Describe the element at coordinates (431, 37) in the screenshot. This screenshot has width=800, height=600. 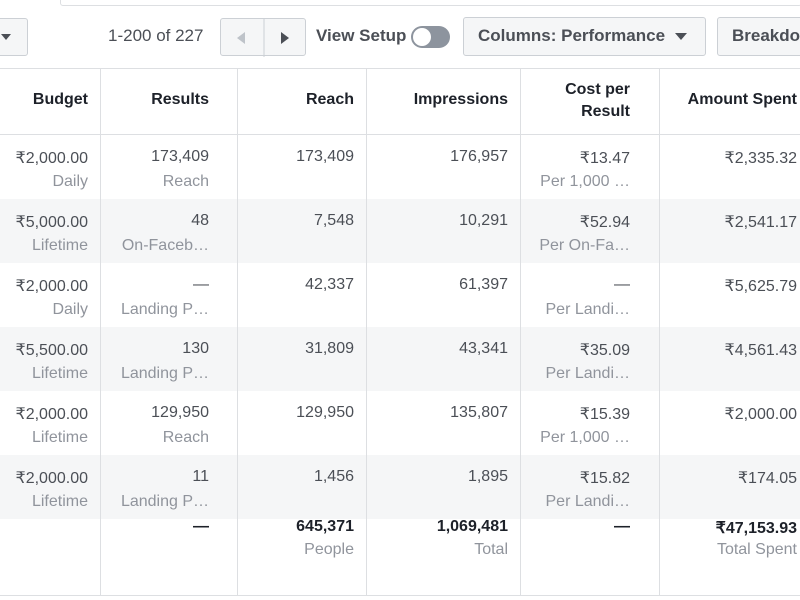
I see `view-setup-toggle` at that location.